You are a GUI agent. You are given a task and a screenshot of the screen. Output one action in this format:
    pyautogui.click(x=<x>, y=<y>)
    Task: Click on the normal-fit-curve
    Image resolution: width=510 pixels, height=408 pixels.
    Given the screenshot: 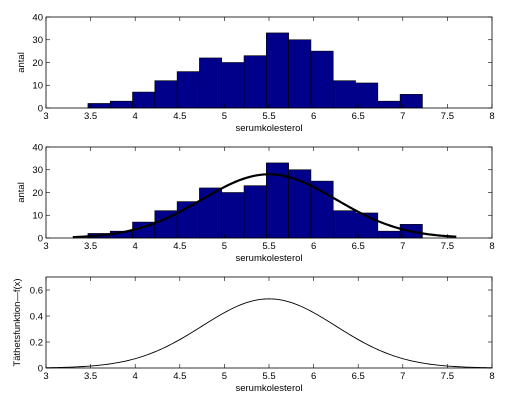 What is the action you would take?
    pyautogui.click(x=264, y=206)
    